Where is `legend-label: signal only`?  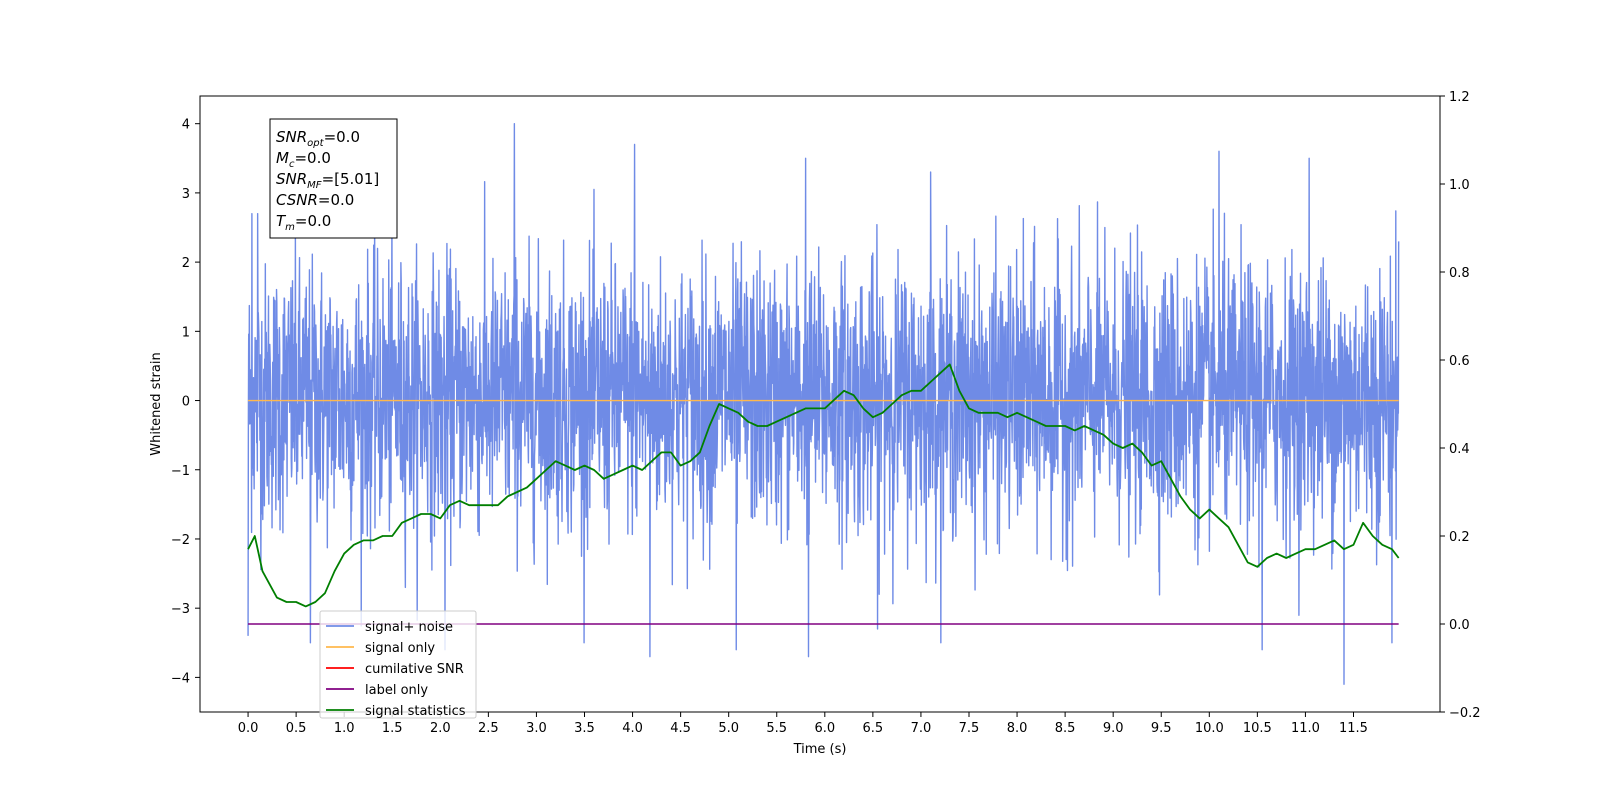
legend-label: signal only is located at coordinates (400, 648).